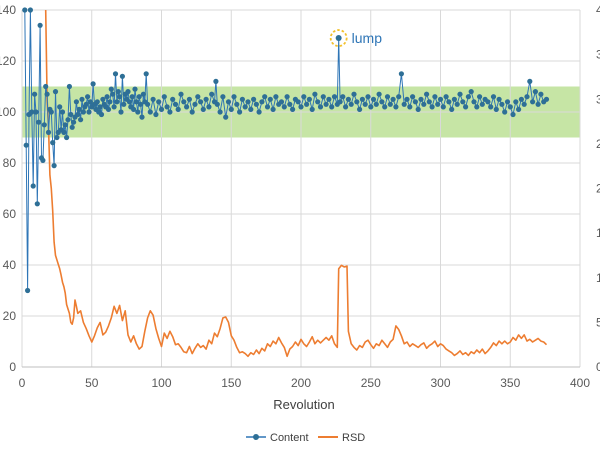 The image size is (600, 450). I want to click on x-axis-title: Revolution, so click(303, 404).